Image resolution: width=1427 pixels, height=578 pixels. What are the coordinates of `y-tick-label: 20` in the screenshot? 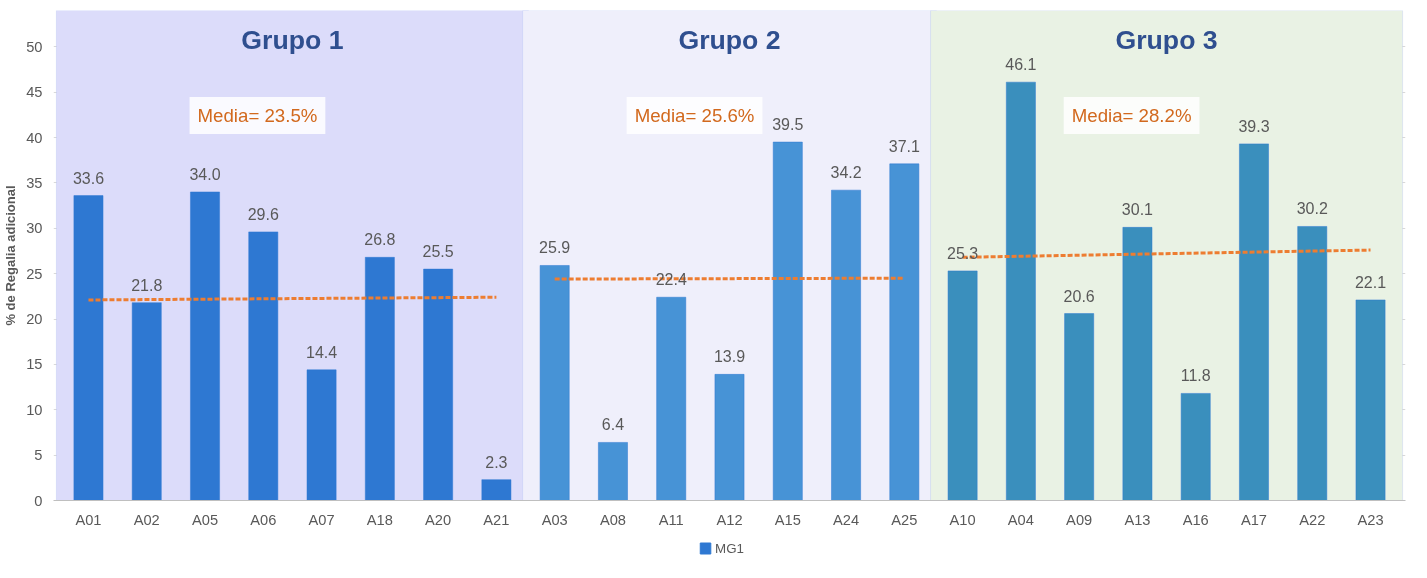 It's located at (34, 319).